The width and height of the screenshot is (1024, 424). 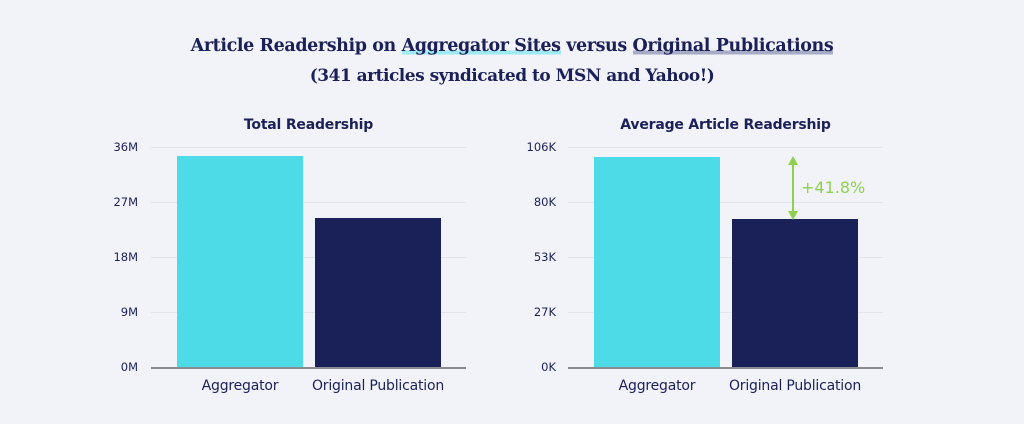 I want to click on y-tick-label: 53K, so click(x=544, y=257).